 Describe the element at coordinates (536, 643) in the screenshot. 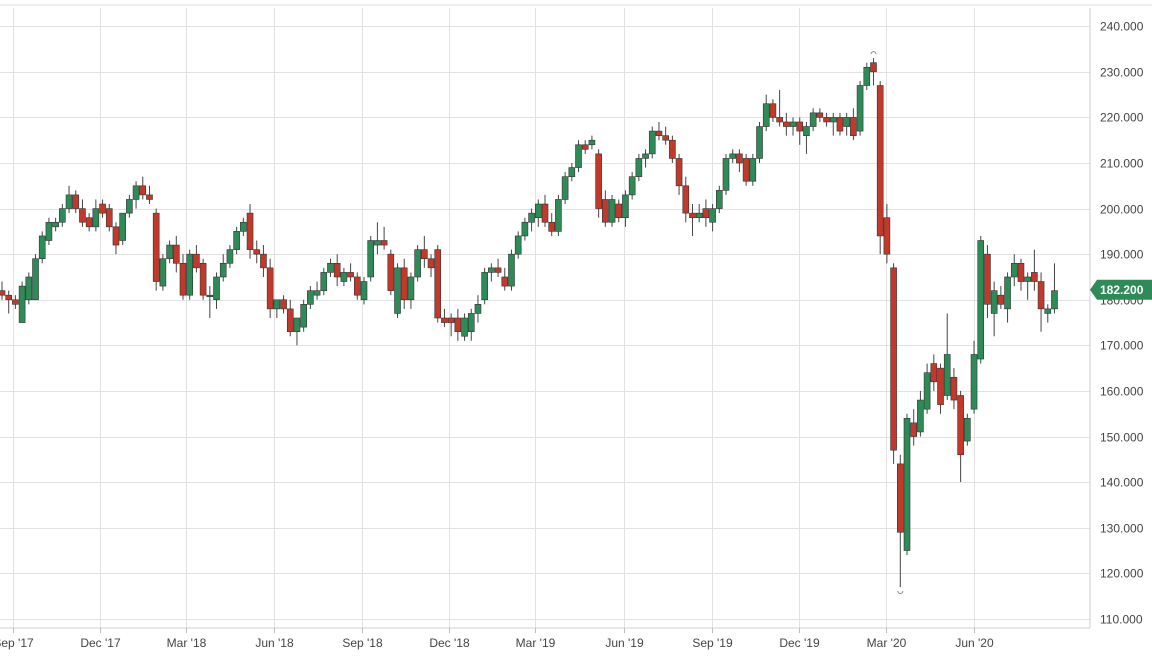

I see `x-tick-label: Mar '19` at that location.